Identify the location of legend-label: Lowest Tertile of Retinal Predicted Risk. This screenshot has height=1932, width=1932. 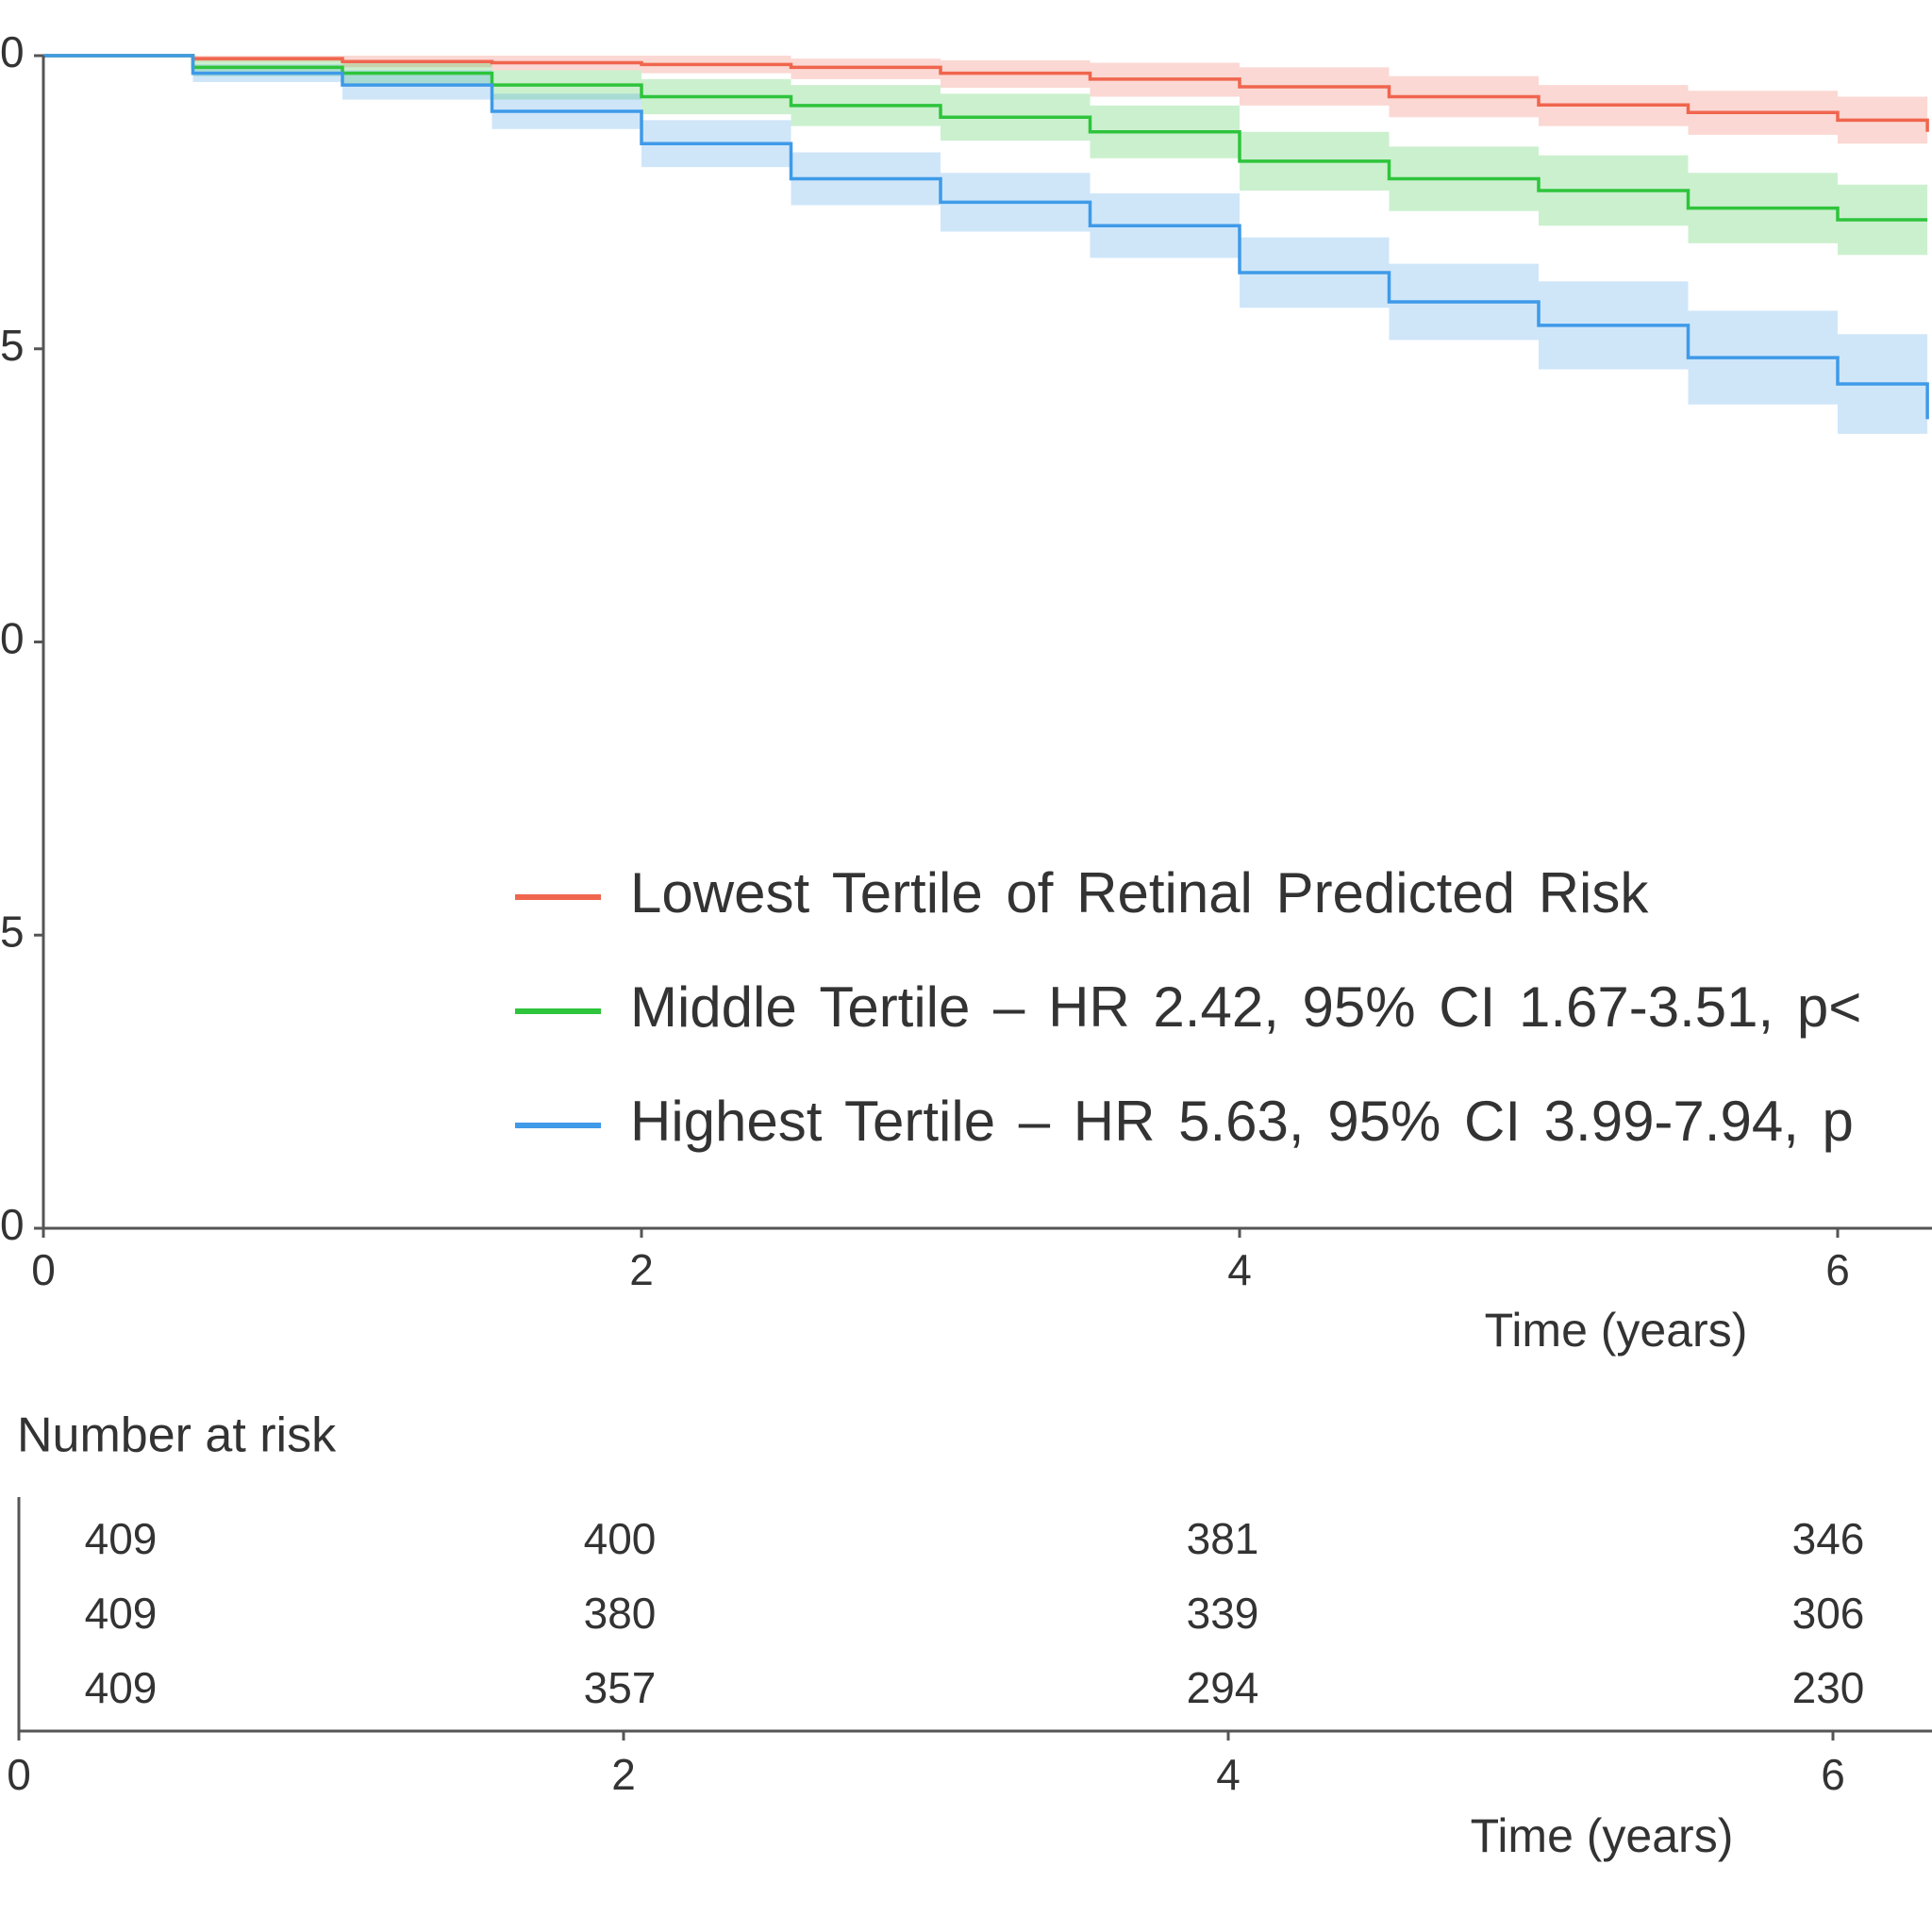
(1140, 893).